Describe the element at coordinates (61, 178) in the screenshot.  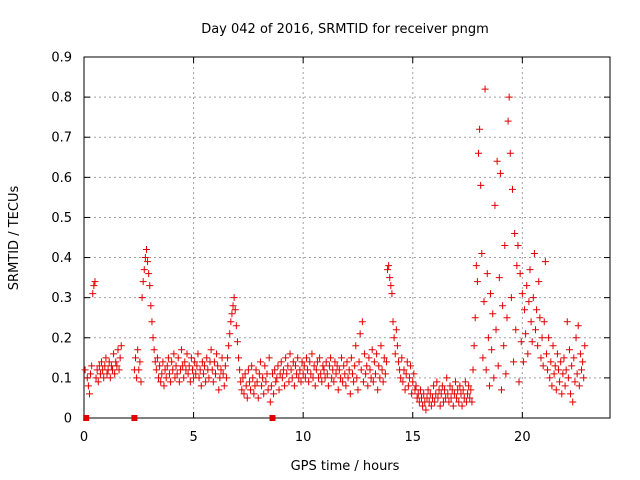
I see `y-tick-label: 0.6` at that location.